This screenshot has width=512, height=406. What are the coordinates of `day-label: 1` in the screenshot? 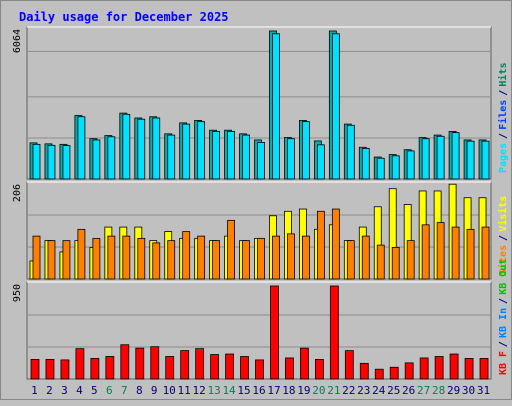 It's located at (34, 390).